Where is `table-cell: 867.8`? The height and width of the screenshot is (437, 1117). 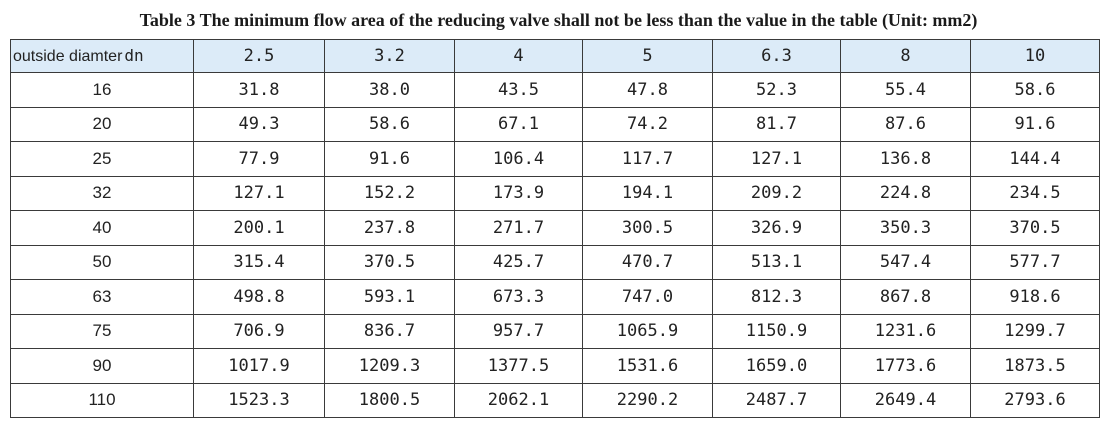
table-cell: 867.8 is located at coordinates (905, 297).